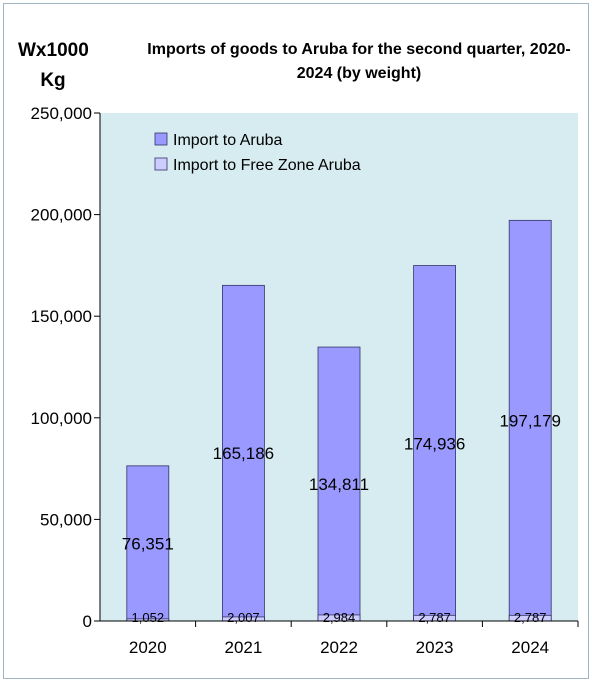 This screenshot has width=592, height=681. Describe the element at coordinates (148, 617) in the screenshot. I see `data-label-import-to-free-zone: 1,052` at that location.